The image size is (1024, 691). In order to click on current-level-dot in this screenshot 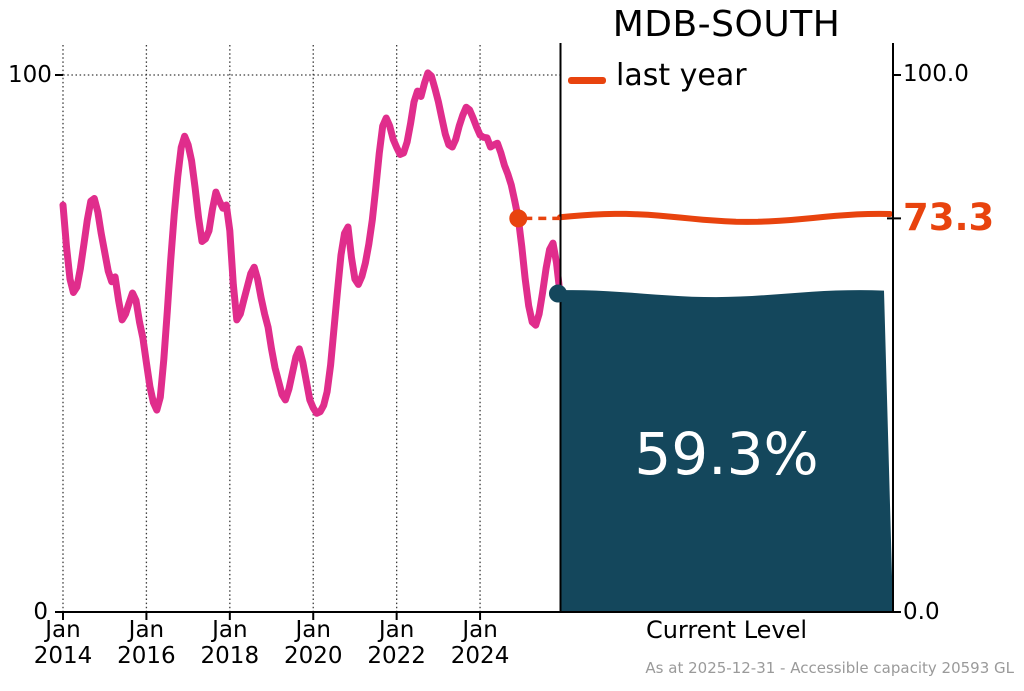, I will do `click(558, 293)`.